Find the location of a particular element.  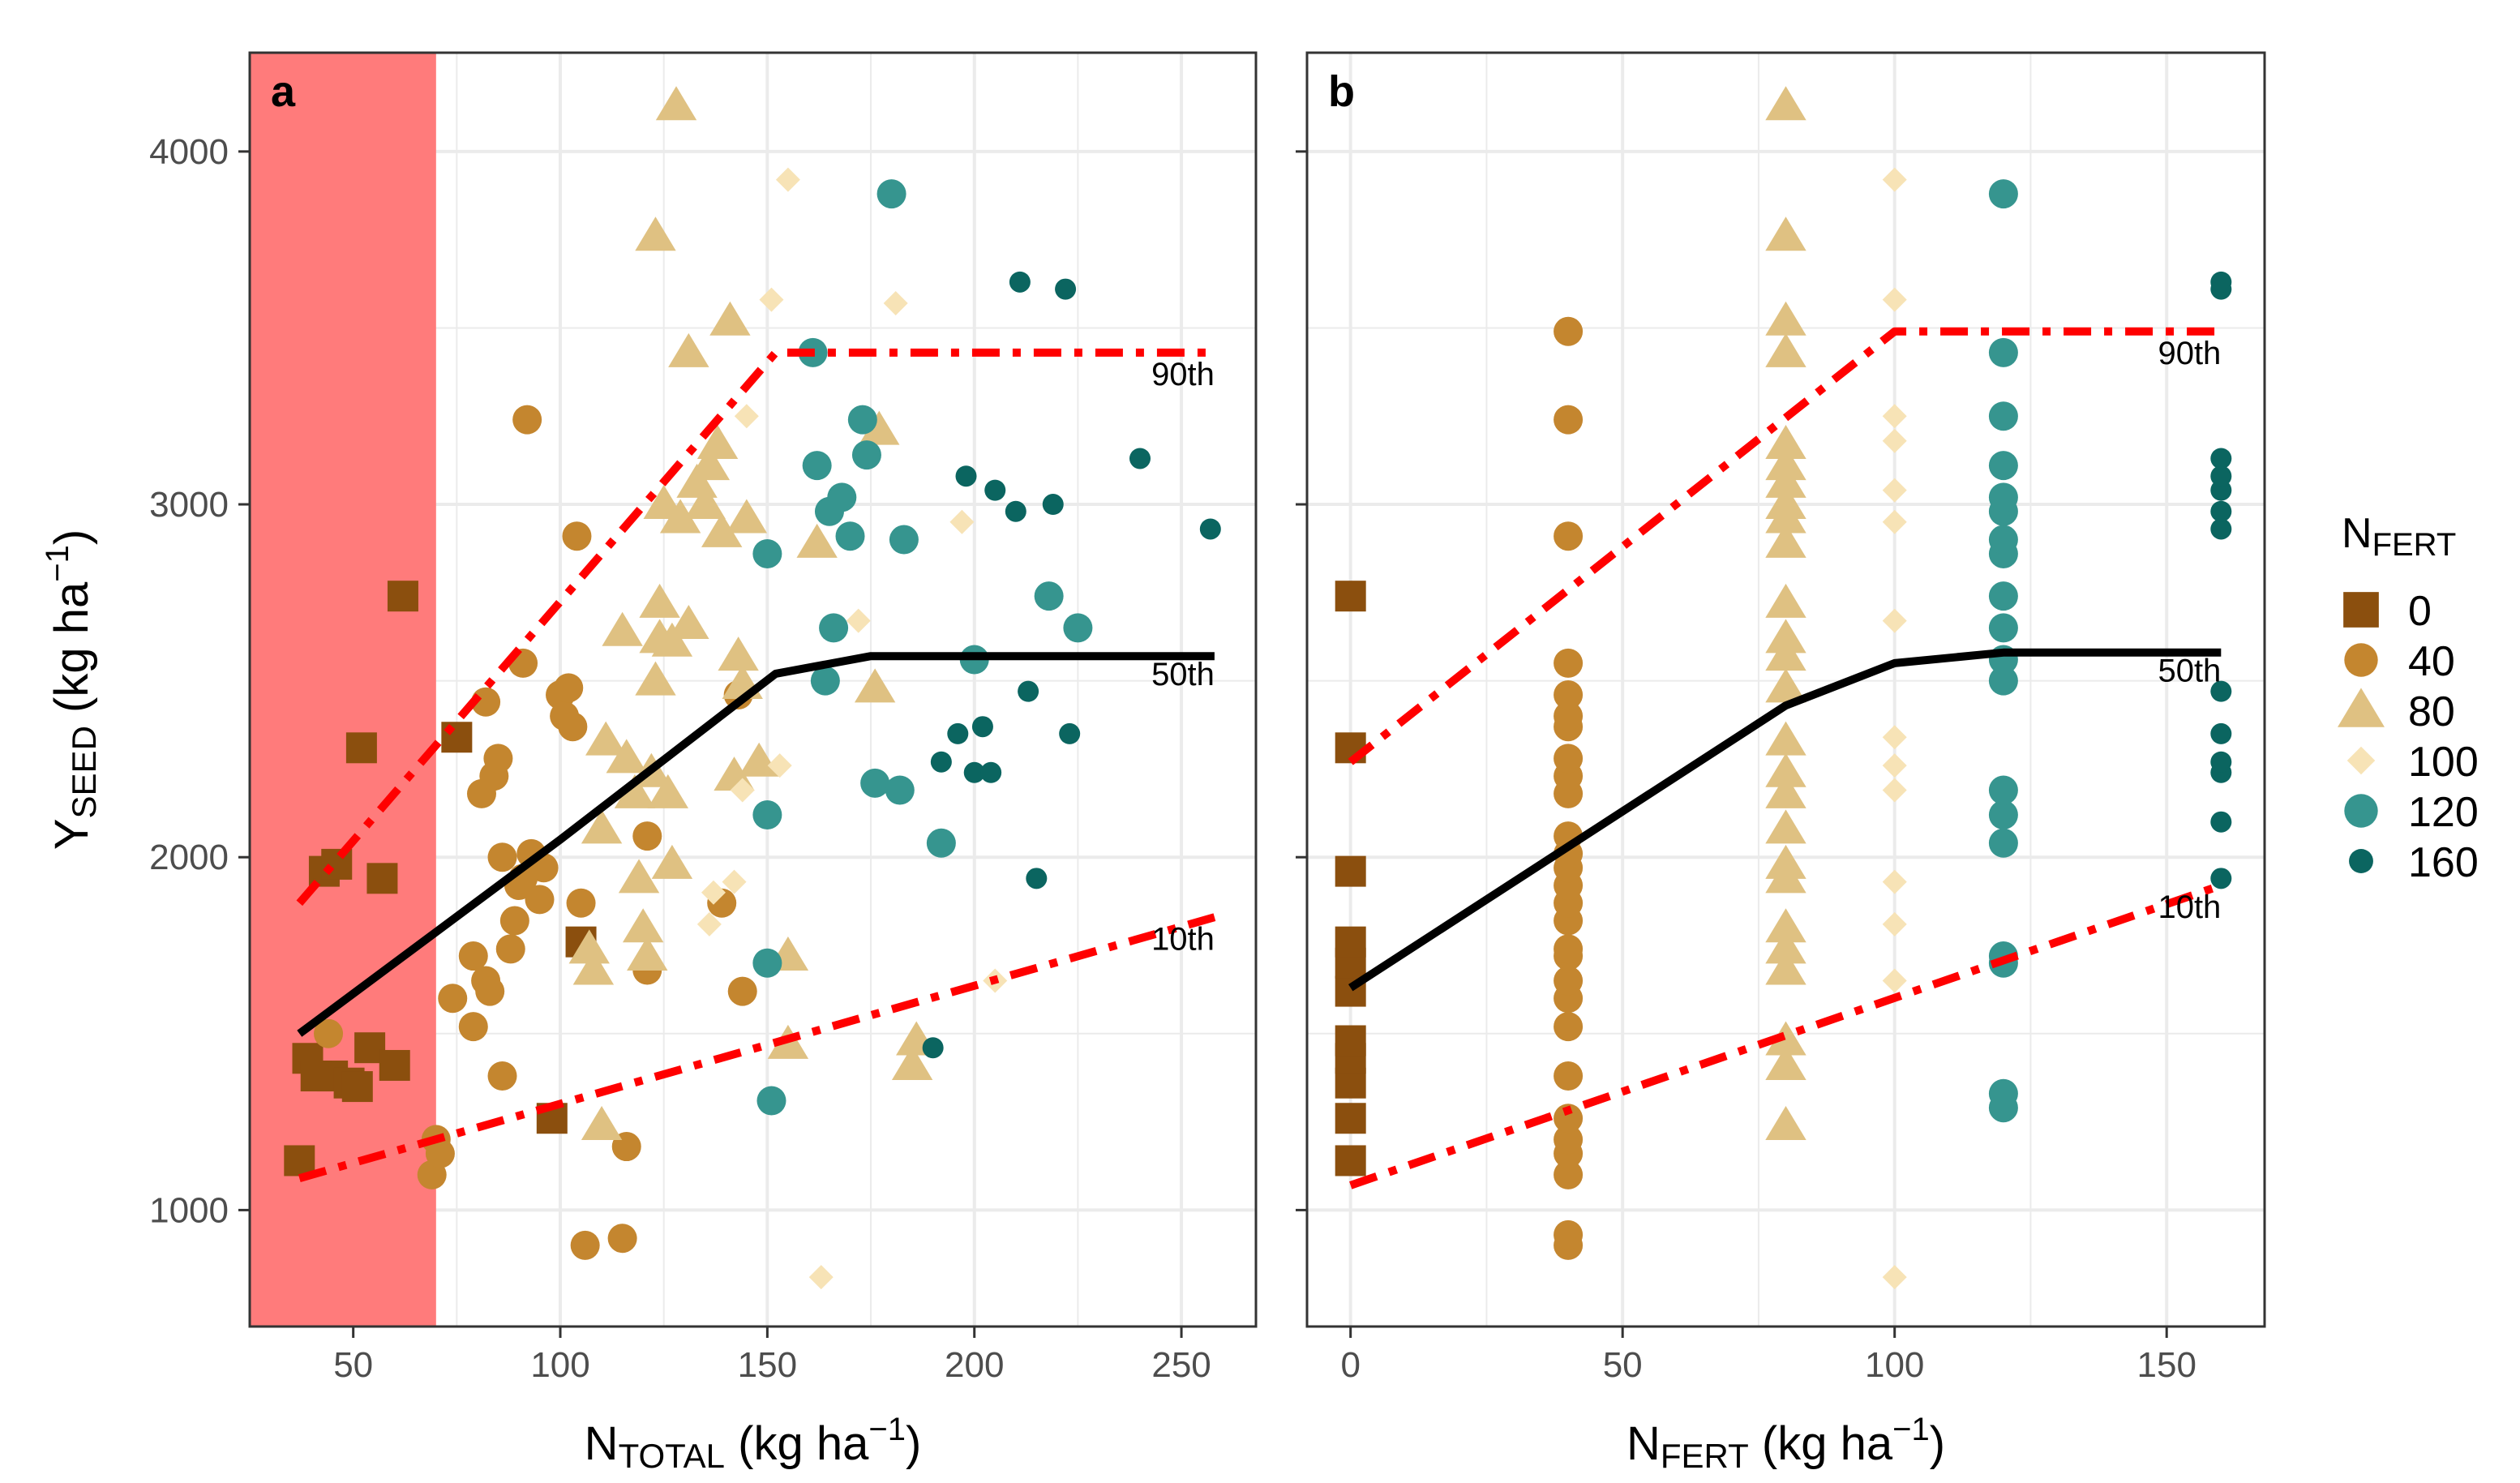

x-axis-title: NFERT (kg ha−1) is located at coordinates (1786, 1443).